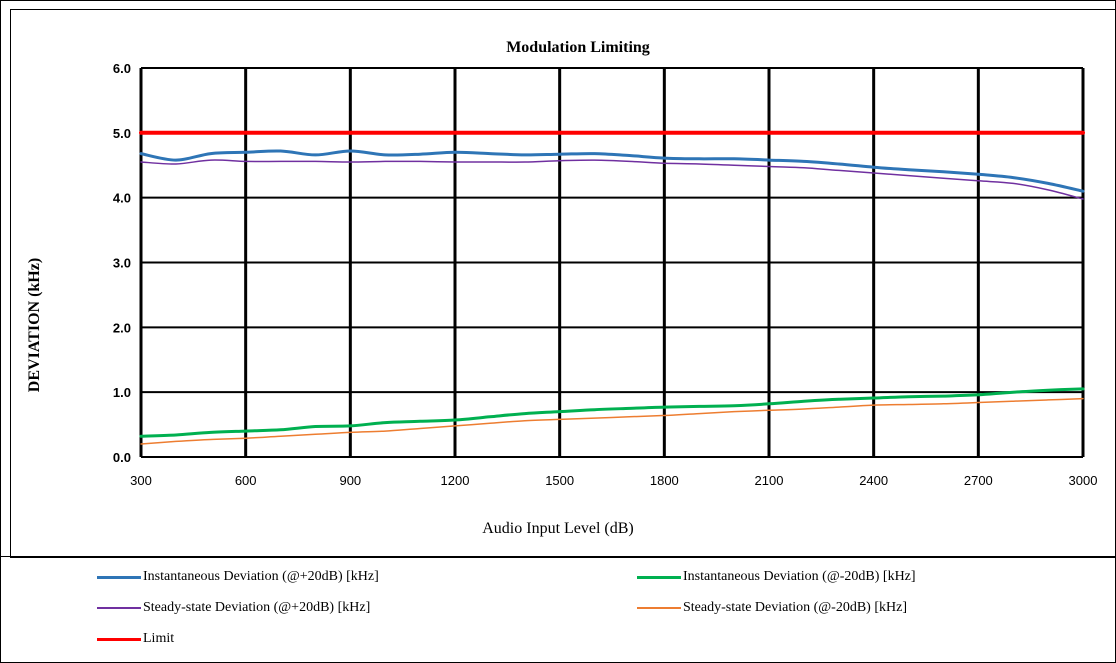 This screenshot has width=1116, height=663. Describe the element at coordinates (873, 480) in the screenshot. I see `x-tick-label: 2400` at that location.